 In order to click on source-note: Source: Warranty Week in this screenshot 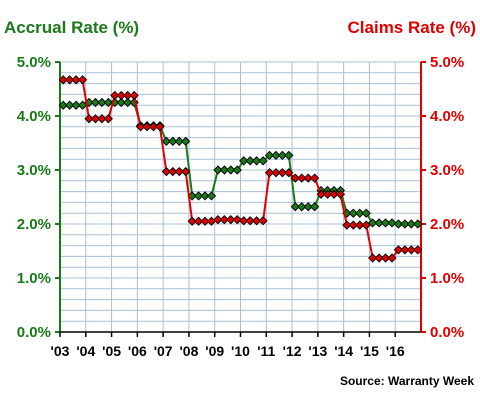, I will do `click(407, 381)`.